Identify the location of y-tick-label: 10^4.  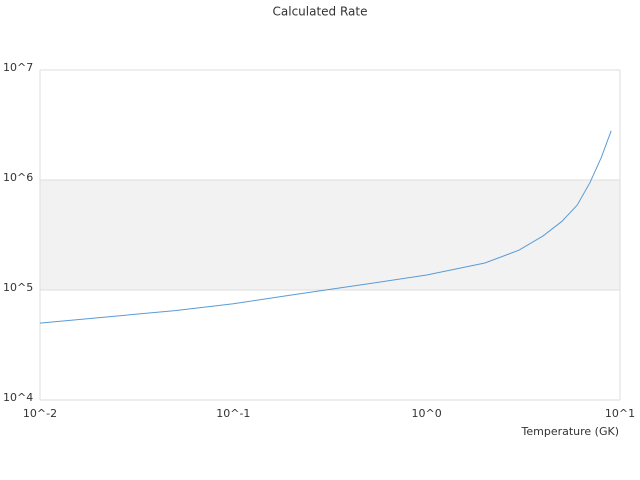
(18, 397).